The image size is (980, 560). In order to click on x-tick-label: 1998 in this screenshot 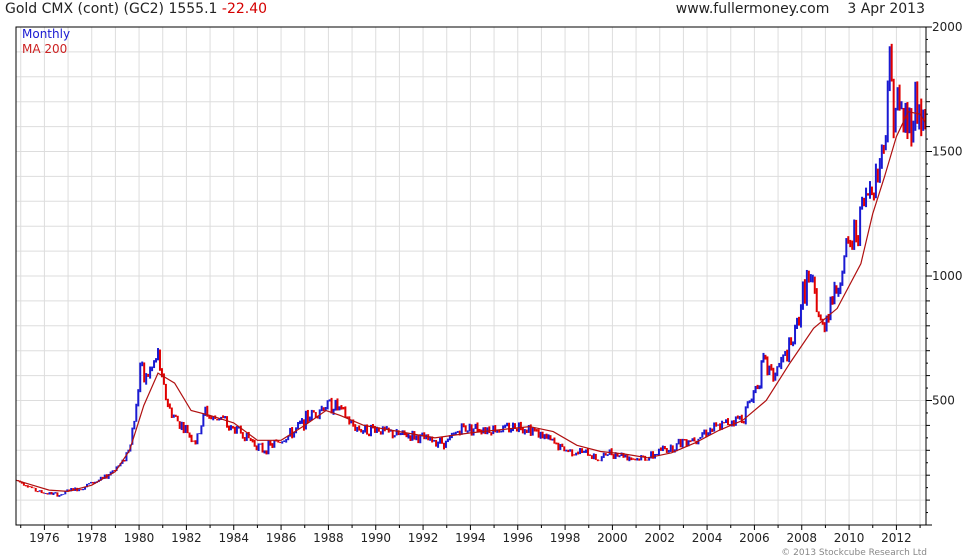, I will do `click(565, 538)`.